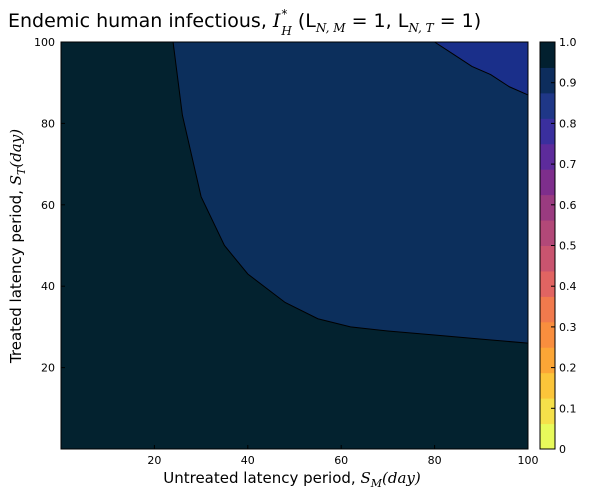 Image resolution: width=600 pixels, height=500 pixels. I want to click on colorbar: 0 0.1 0.2 0.3 0.4 0.5 0.6 0.7 0.8 0.9 1.0, so click(558, 246).